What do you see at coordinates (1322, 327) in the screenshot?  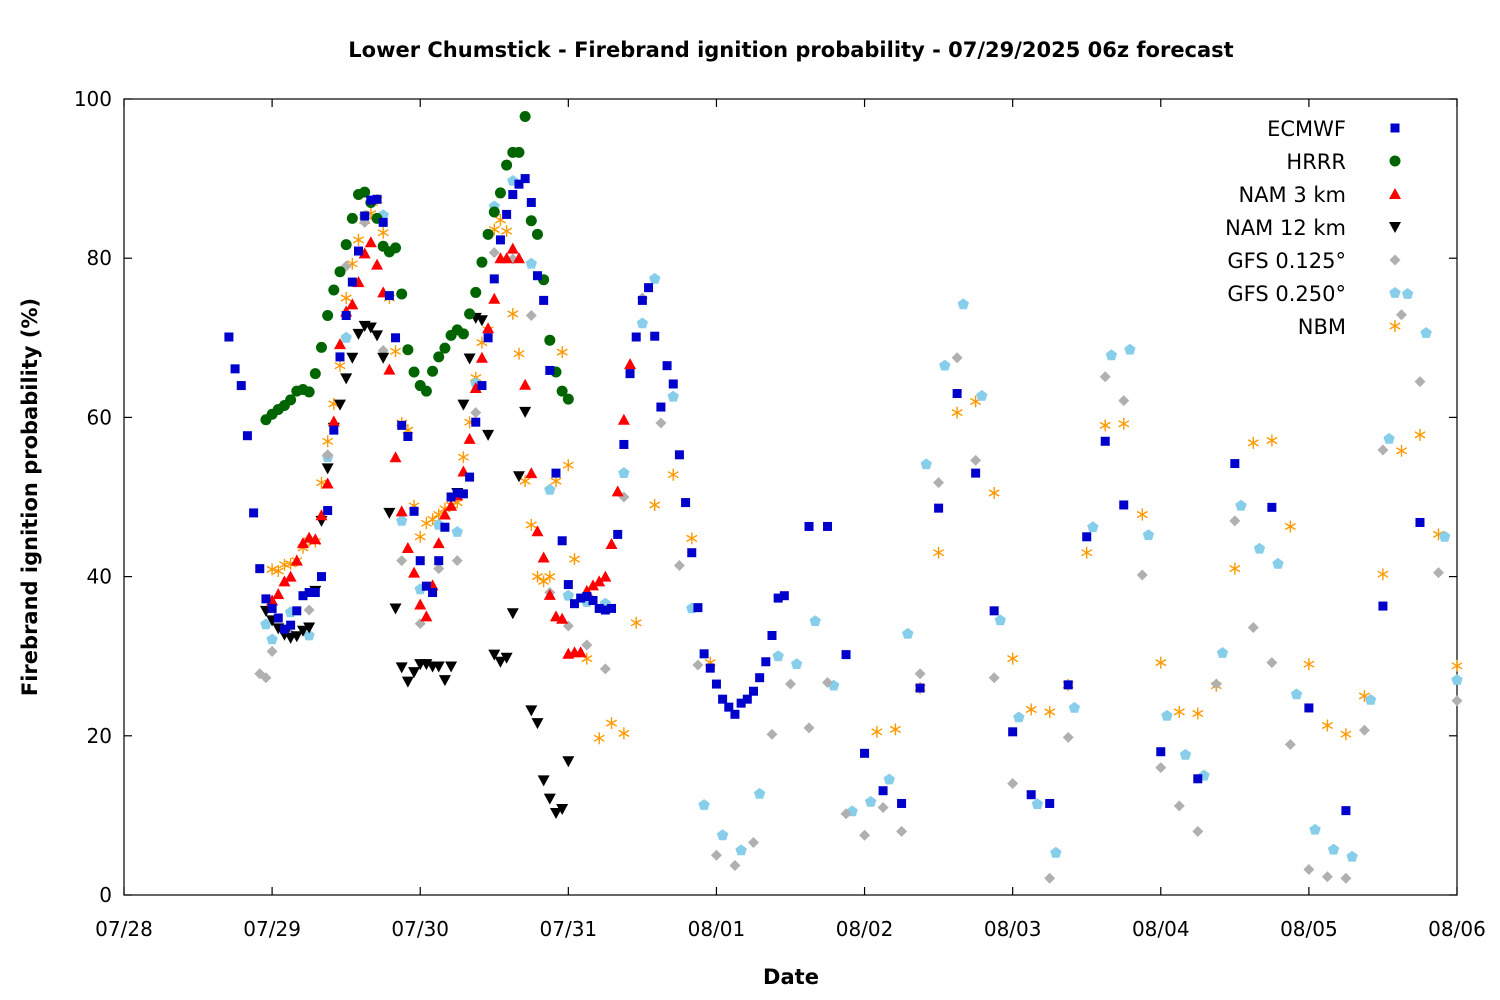 I see `legend-label: NBM` at bounding box center [1322, 327].